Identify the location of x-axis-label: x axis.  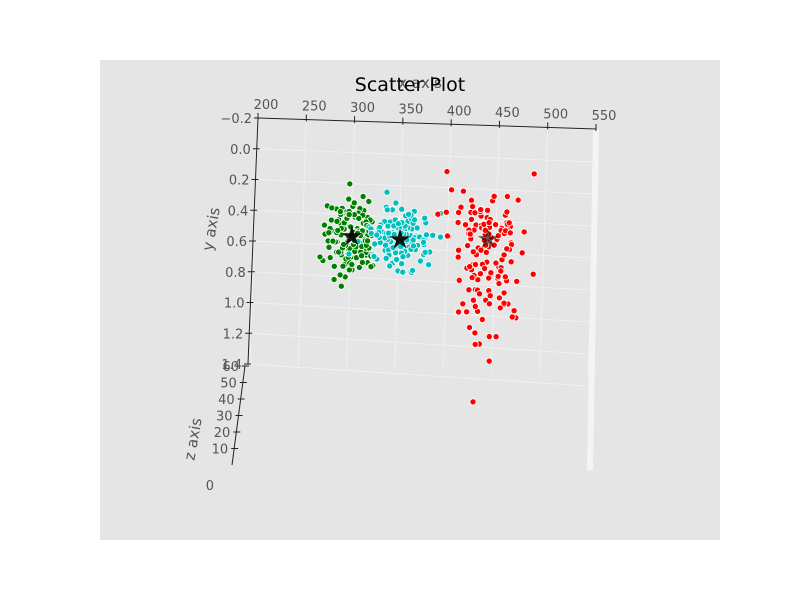
(420, 83).